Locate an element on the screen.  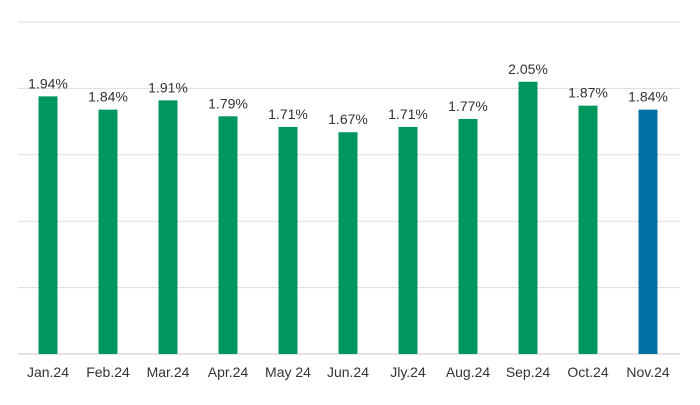
data-label: 1.91% is located at coordinates (168, 87).